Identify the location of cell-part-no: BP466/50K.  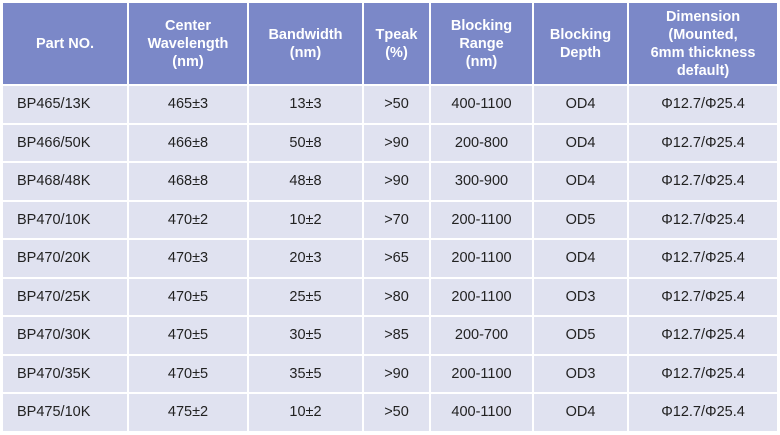
(65, 142).